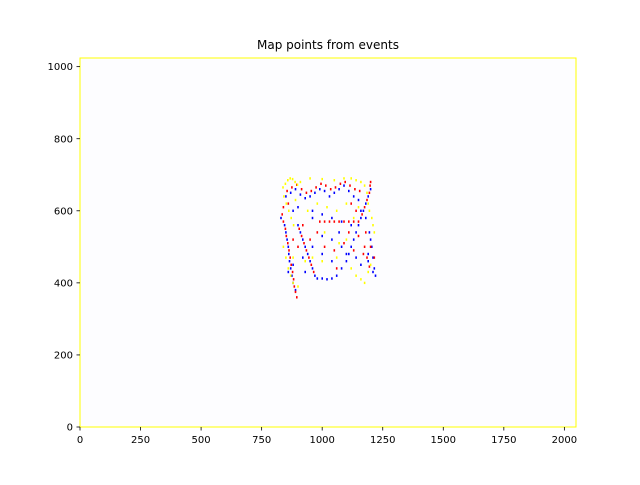  Describe the element at coordinates (321, 440) in the screenshot. I see `x-tick-label: 1000` at that location.